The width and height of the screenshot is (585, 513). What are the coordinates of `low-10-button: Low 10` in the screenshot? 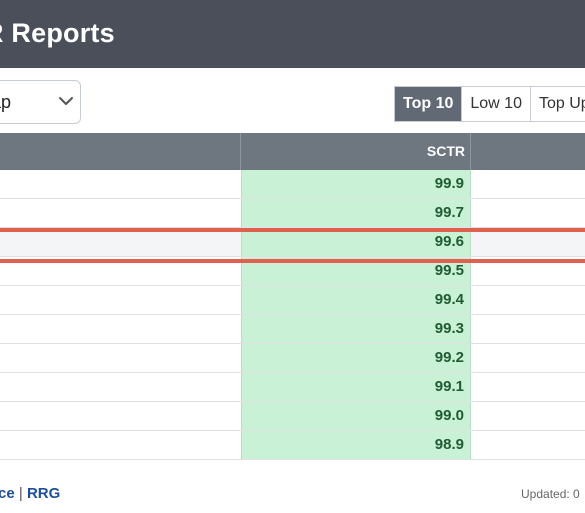 It's located at (496, 104).